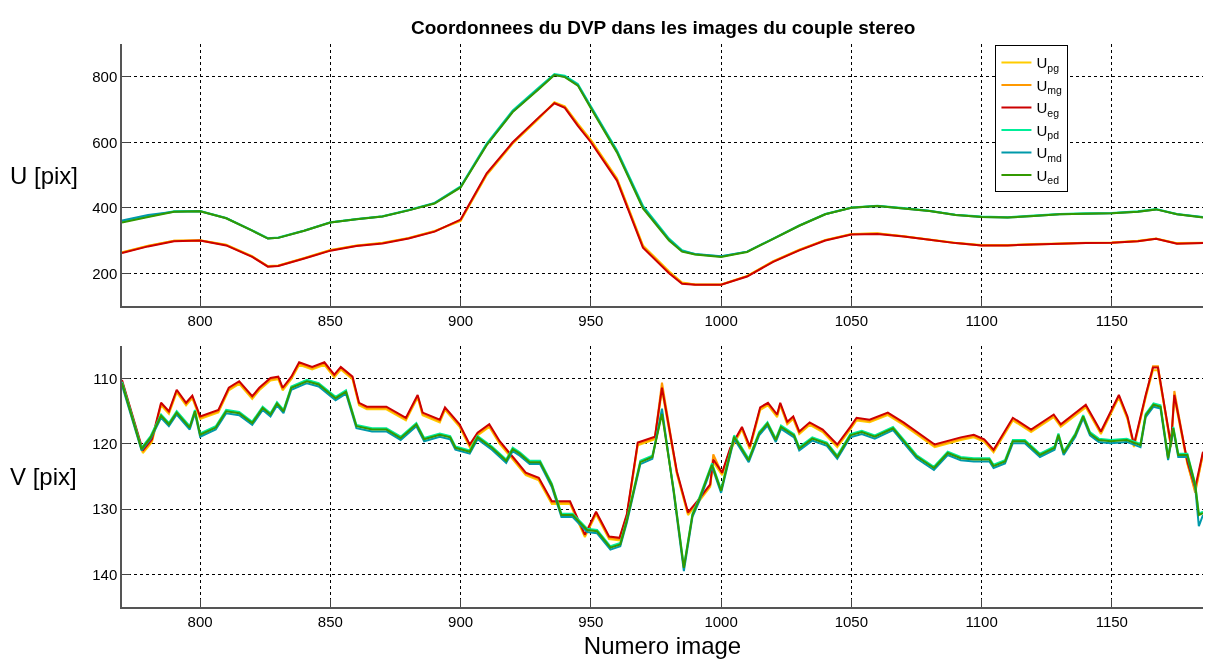 The image size is (1205, 670). Describe the element at coordinates (43, 476) in the screenshot. I see `y-axis-title: V [pix]` at that location.